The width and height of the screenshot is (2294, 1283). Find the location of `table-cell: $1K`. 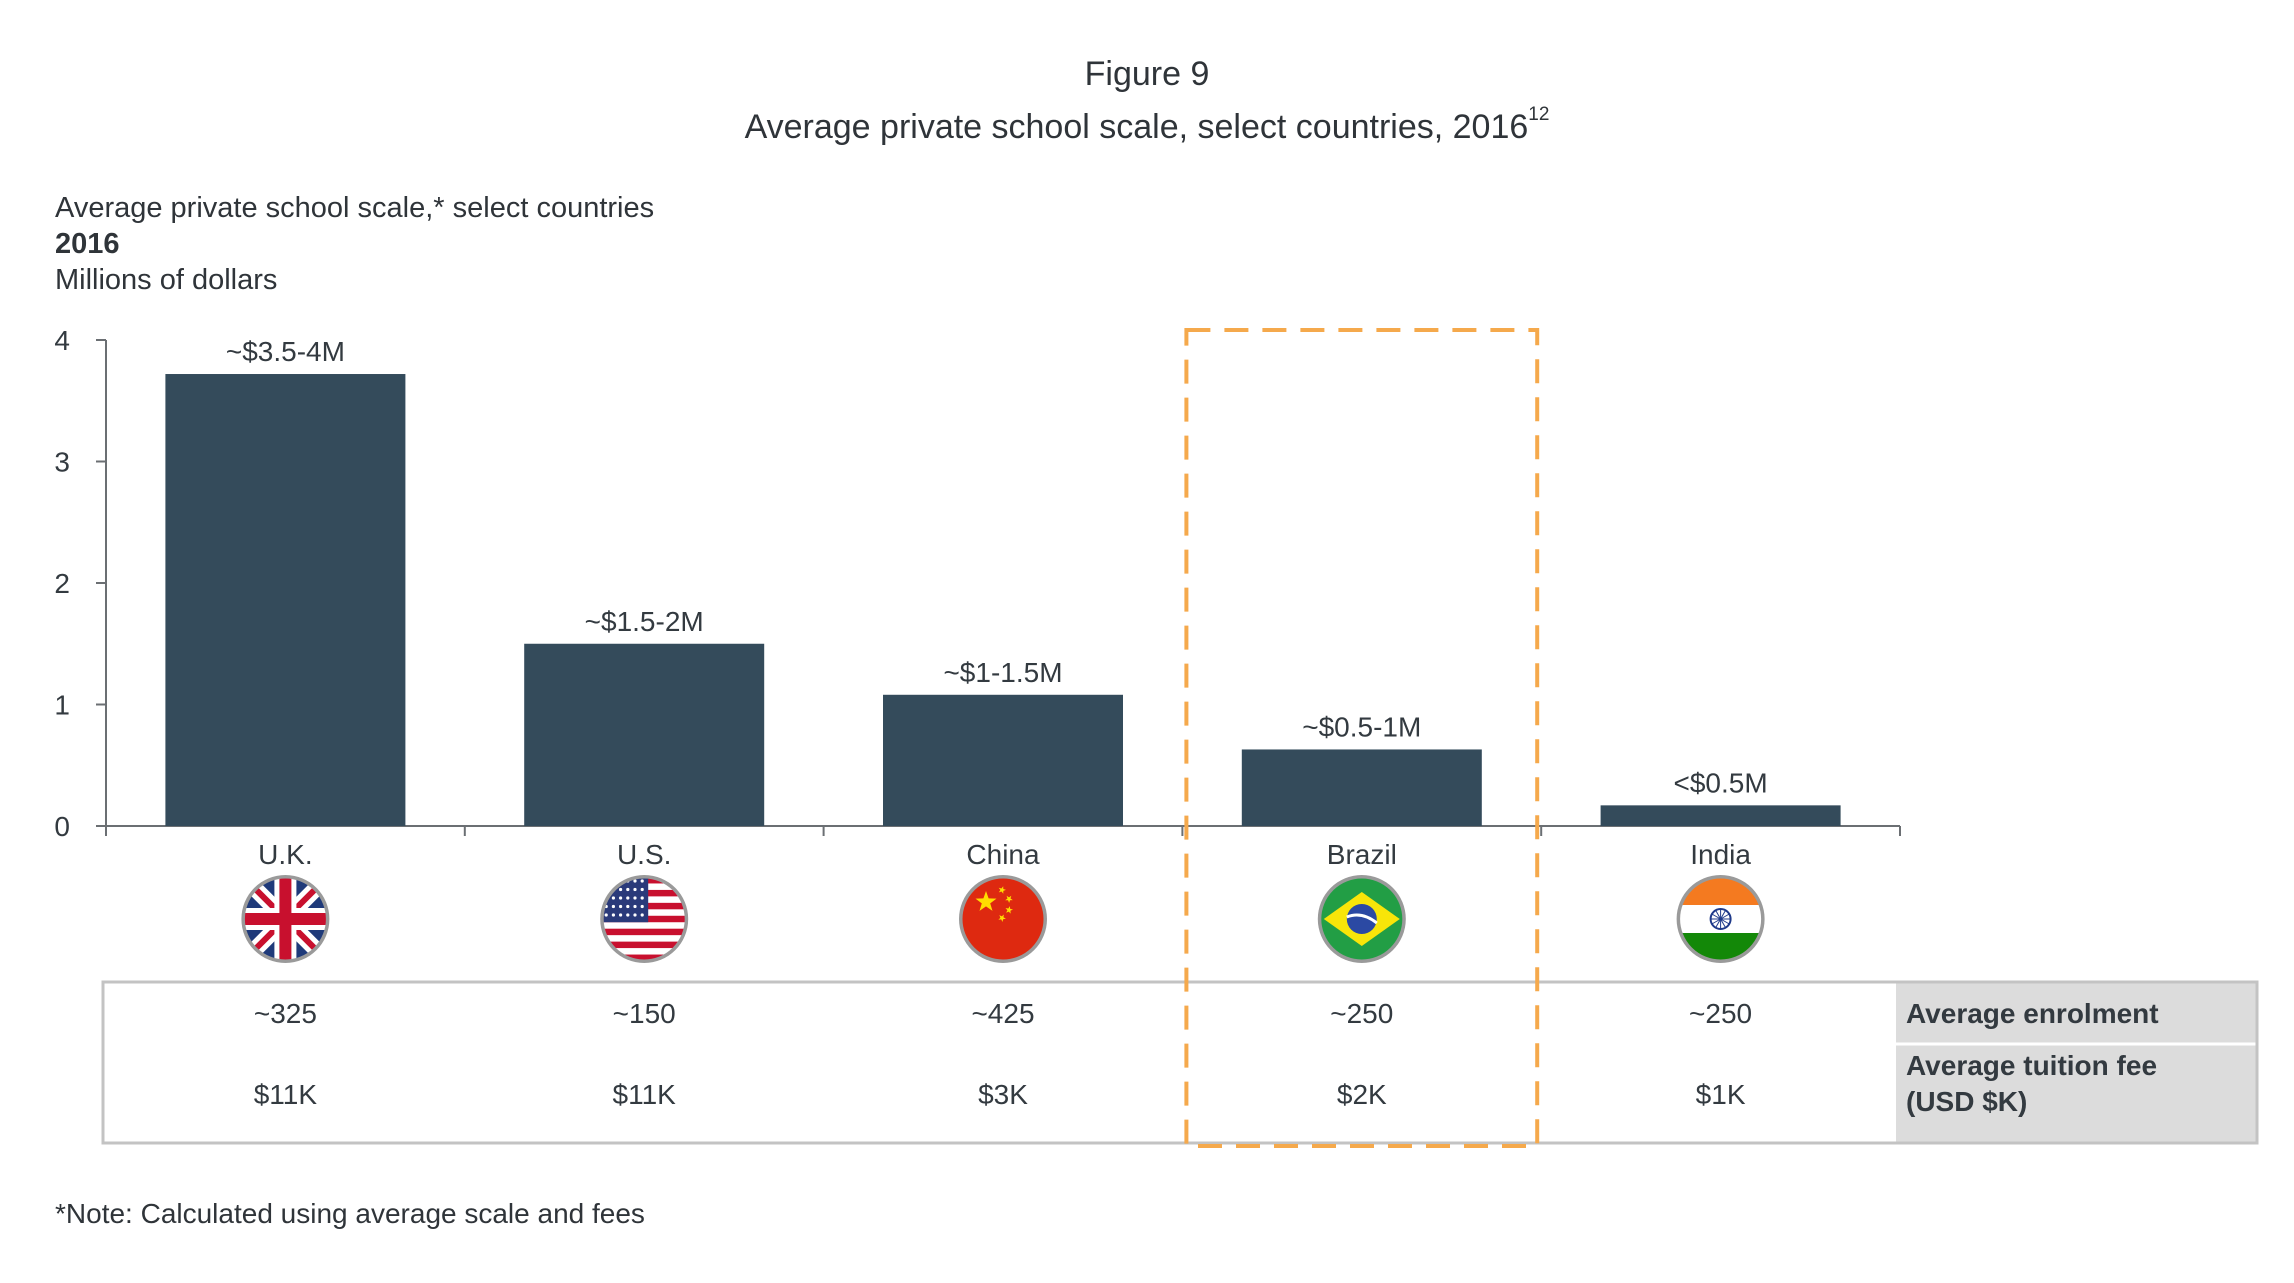

table-cell: $1K is located at coordinates (1721, 1094).